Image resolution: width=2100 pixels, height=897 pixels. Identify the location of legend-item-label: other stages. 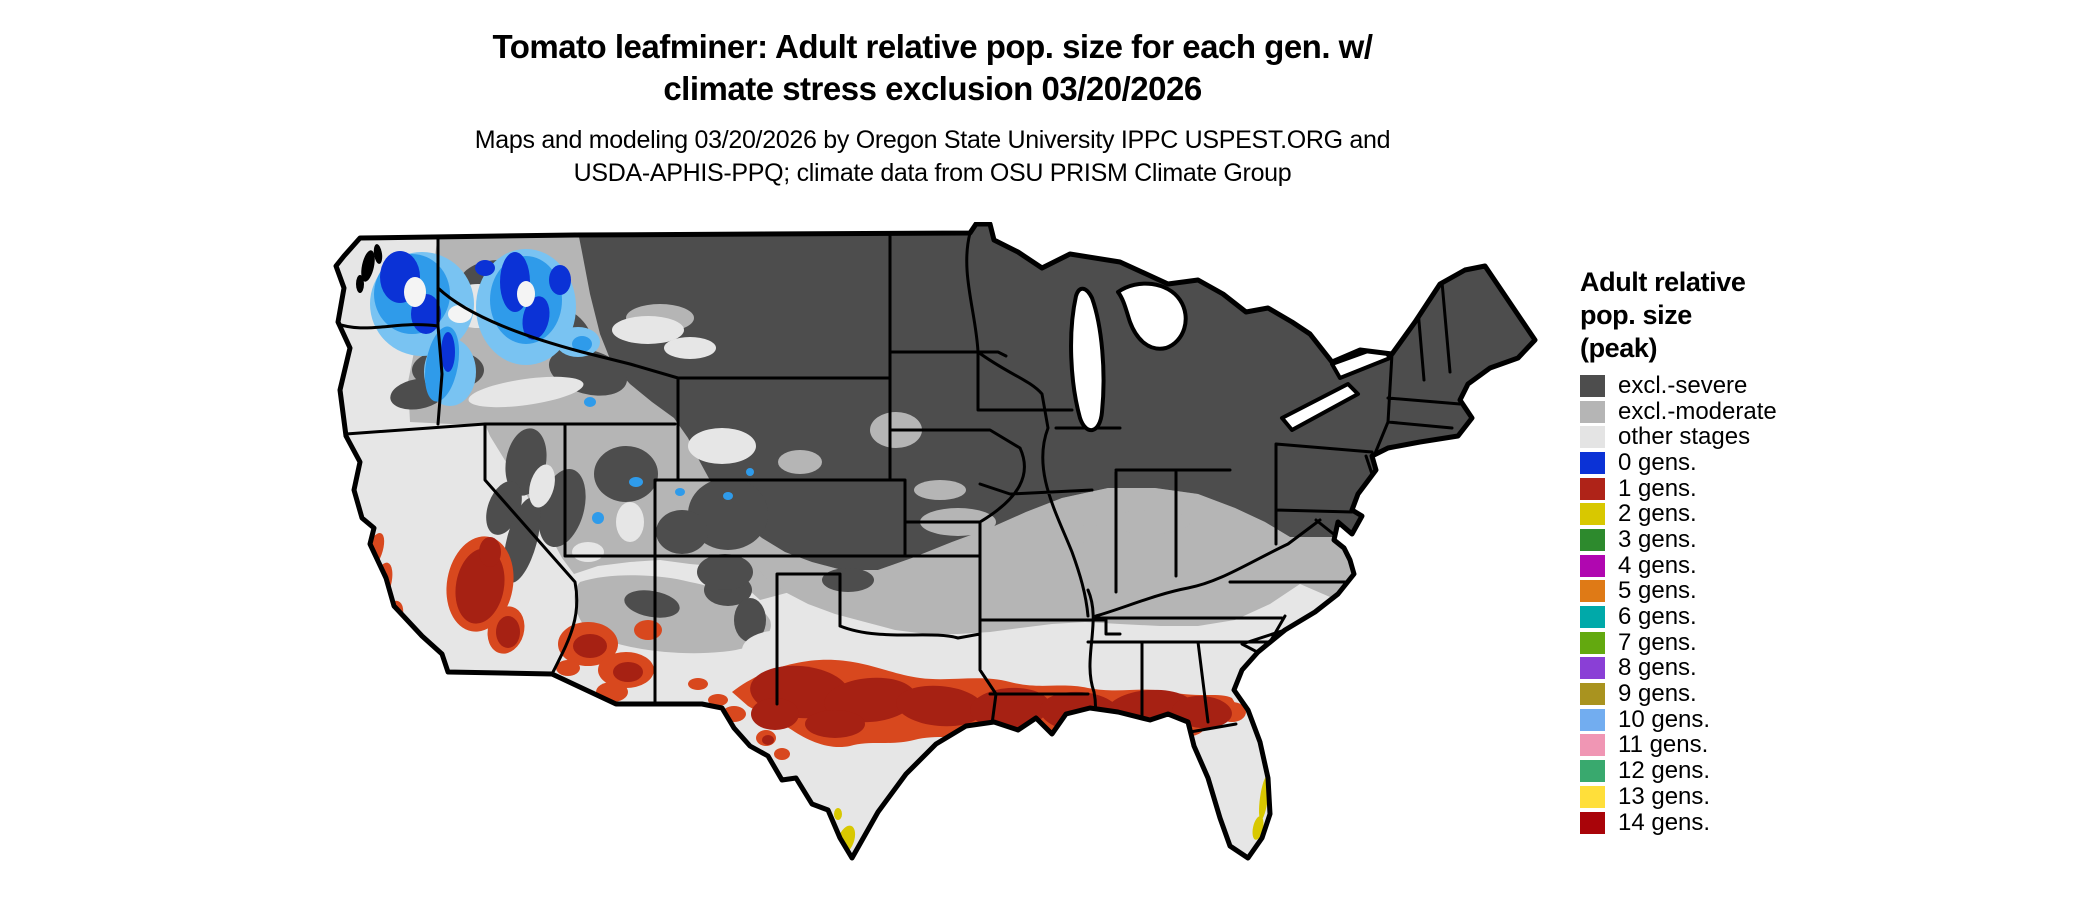
(1684, 437).